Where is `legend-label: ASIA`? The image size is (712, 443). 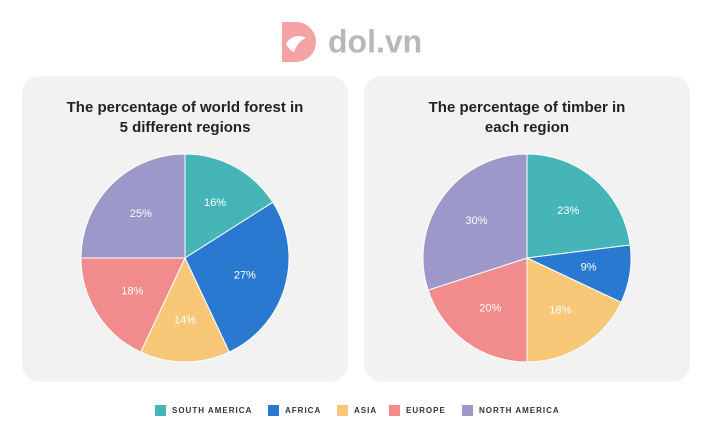 legend-label: ASIA is located at coordinates (365, 410).